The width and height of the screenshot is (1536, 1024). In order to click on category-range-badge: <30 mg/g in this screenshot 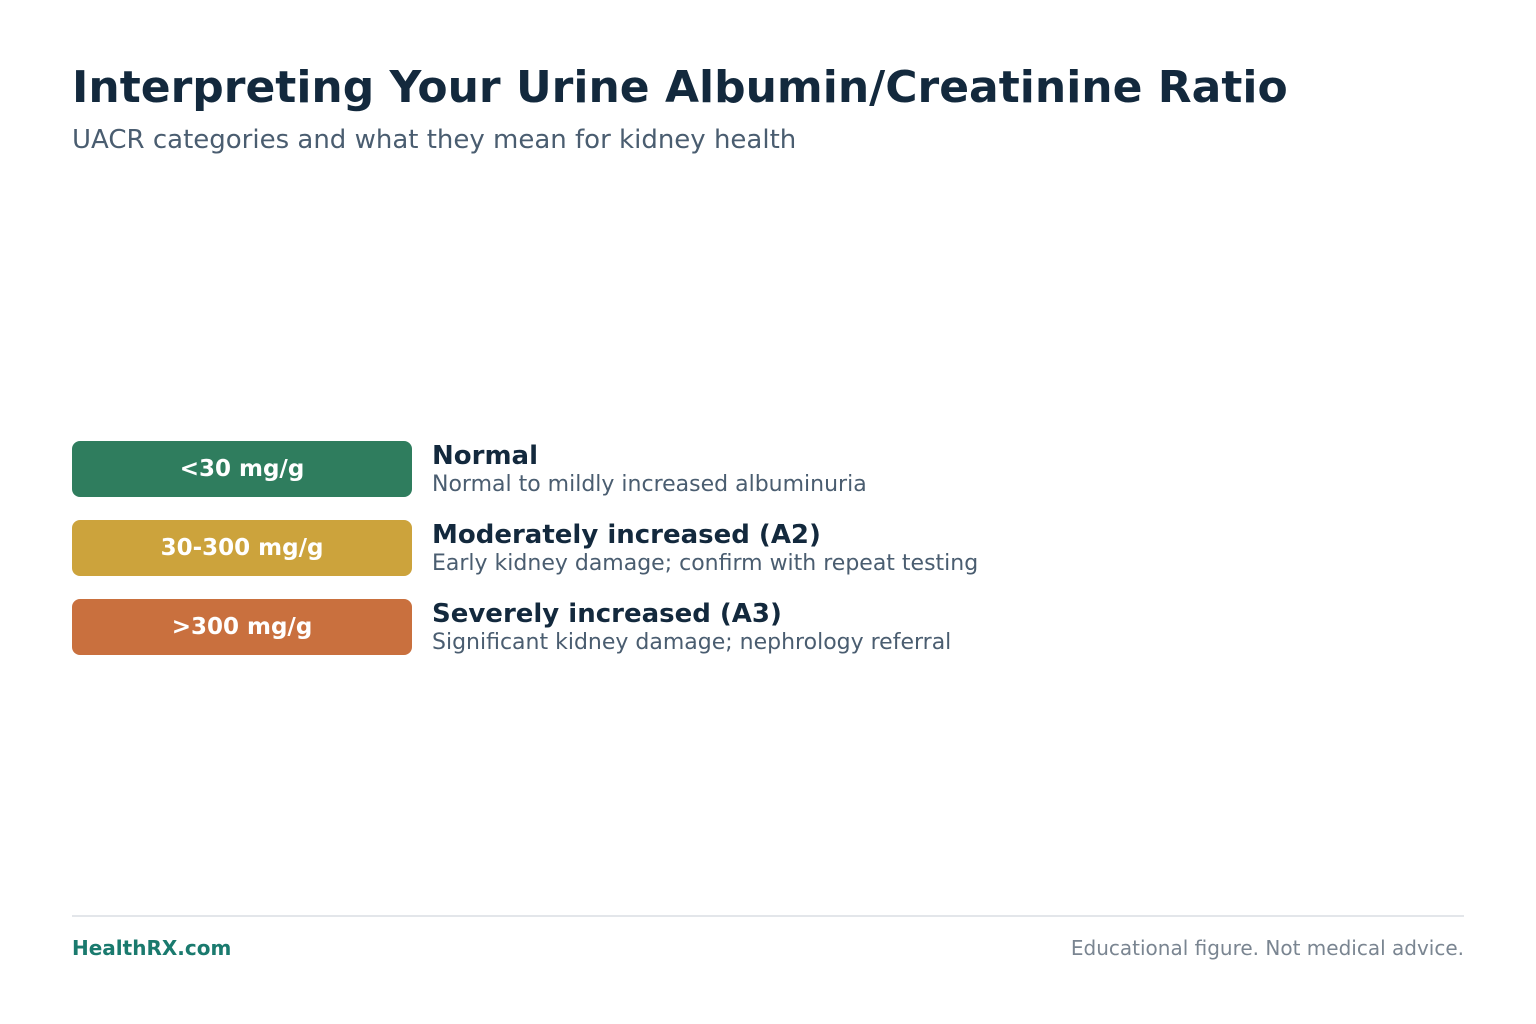, I will do `click(242, 469)`.